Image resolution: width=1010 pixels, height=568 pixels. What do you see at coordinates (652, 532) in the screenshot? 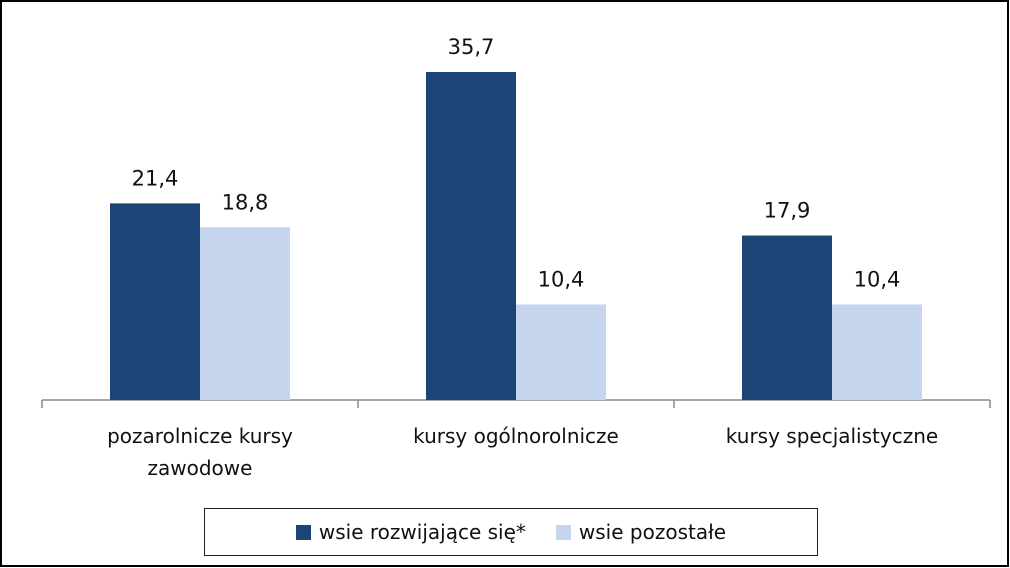
I see `legend-label: wsie pozostałe` at bounding box center [652, 532].